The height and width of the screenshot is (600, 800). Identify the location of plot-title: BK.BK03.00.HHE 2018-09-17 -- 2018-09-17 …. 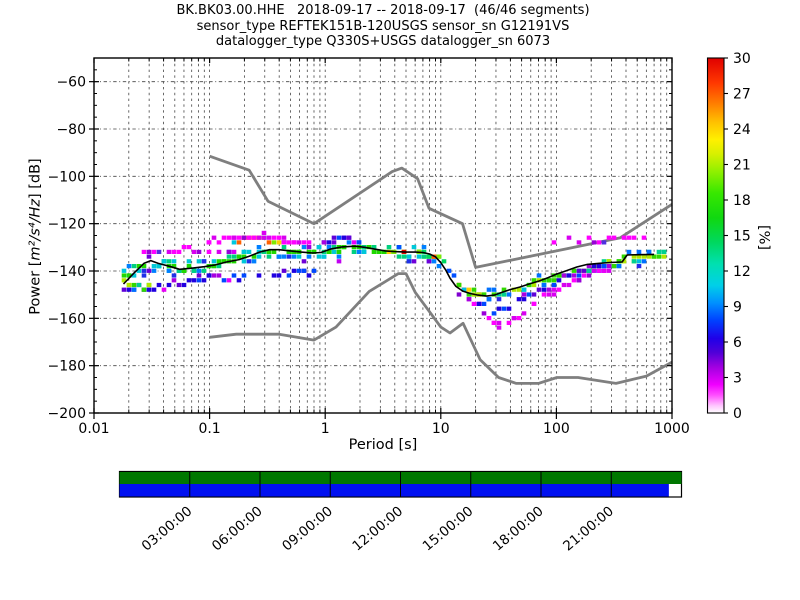
(383, 26).